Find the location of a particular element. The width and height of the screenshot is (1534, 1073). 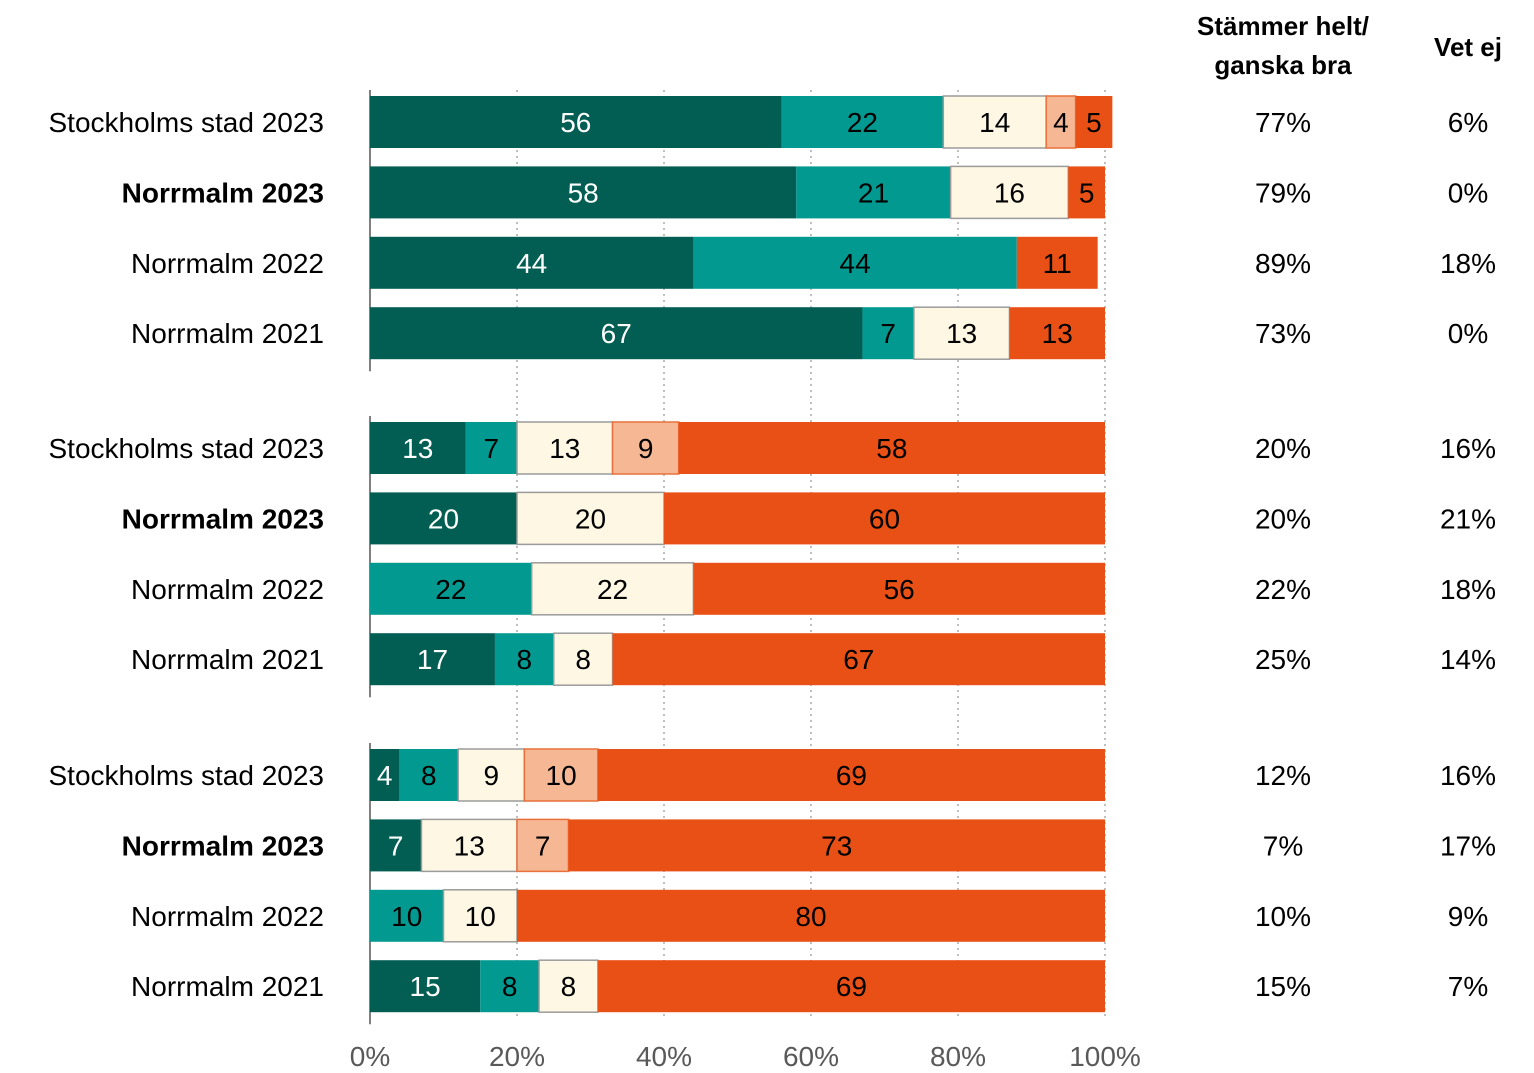

dont-know-header: Vet ej is located at coordinates (1468, 47).